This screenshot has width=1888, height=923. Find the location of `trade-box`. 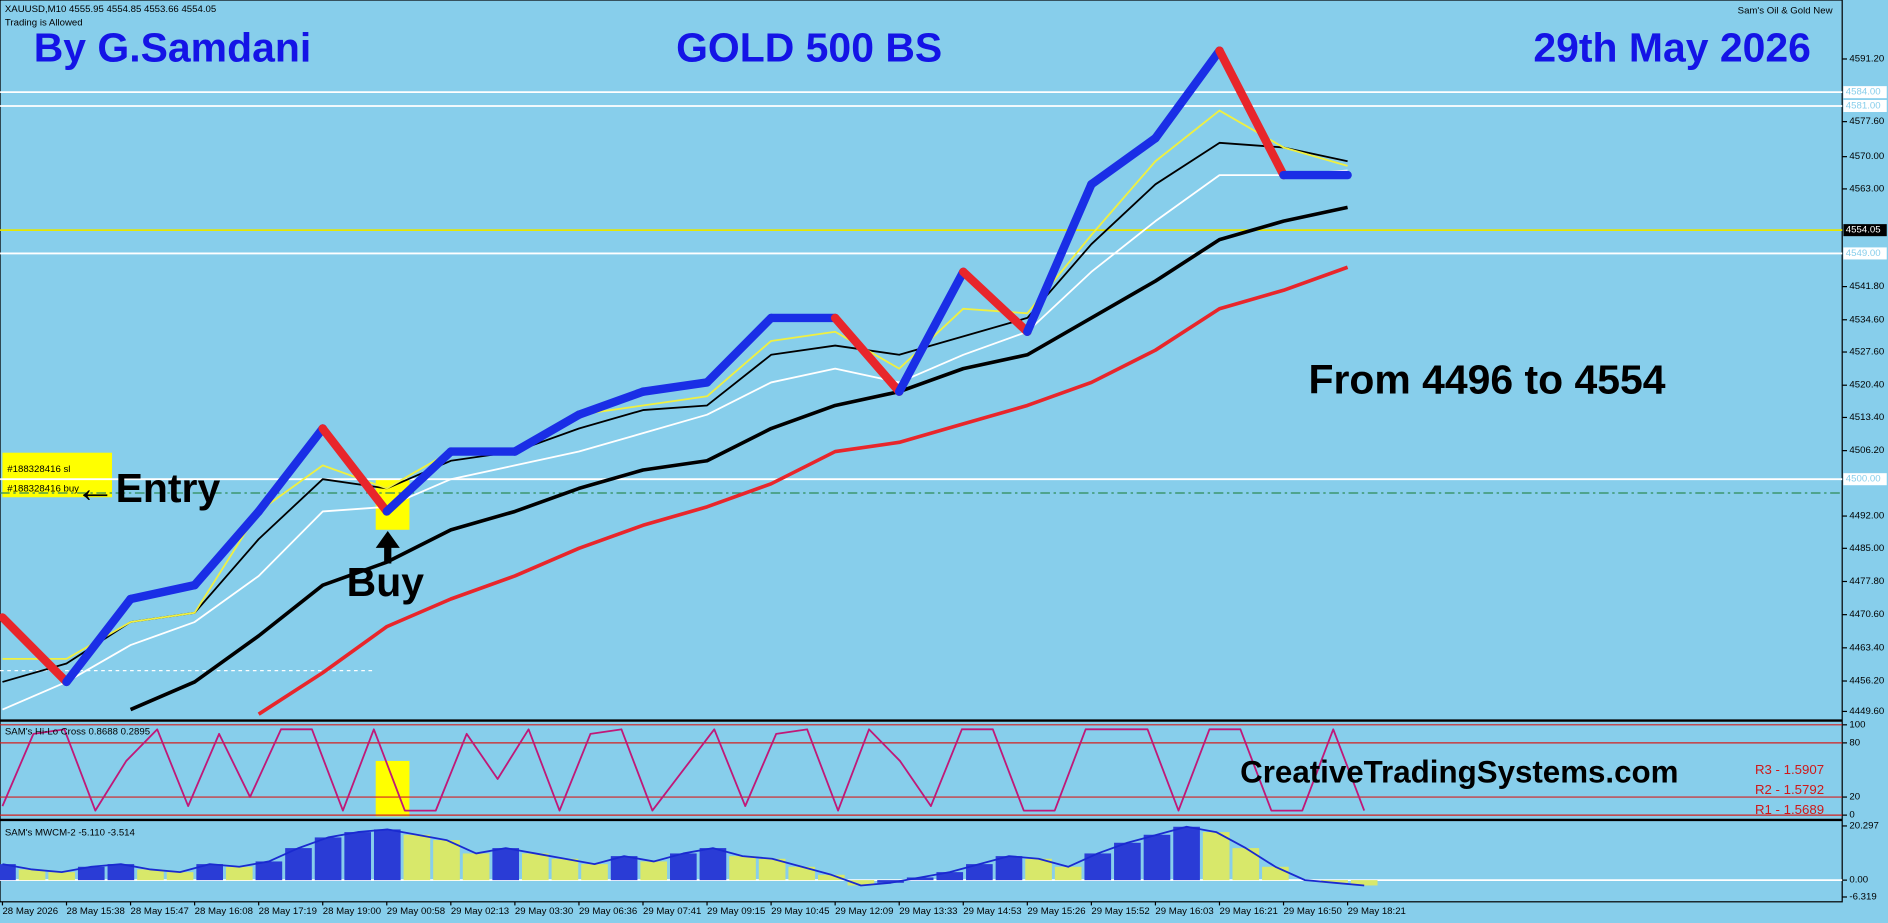

trade-box is located at coordinates (57, 475).